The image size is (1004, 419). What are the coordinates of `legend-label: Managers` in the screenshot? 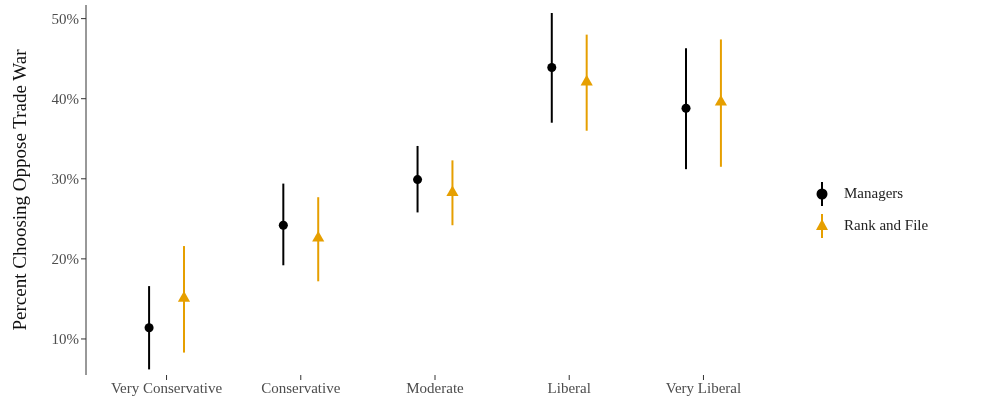 It's located at (874, 193).